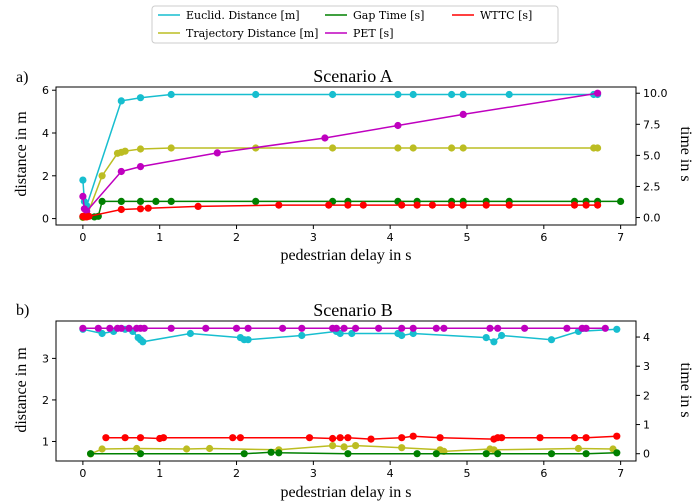  Describe the element at coordinates (45, 133) in the screenshot. I see `y-tick-label: 4` at that location.